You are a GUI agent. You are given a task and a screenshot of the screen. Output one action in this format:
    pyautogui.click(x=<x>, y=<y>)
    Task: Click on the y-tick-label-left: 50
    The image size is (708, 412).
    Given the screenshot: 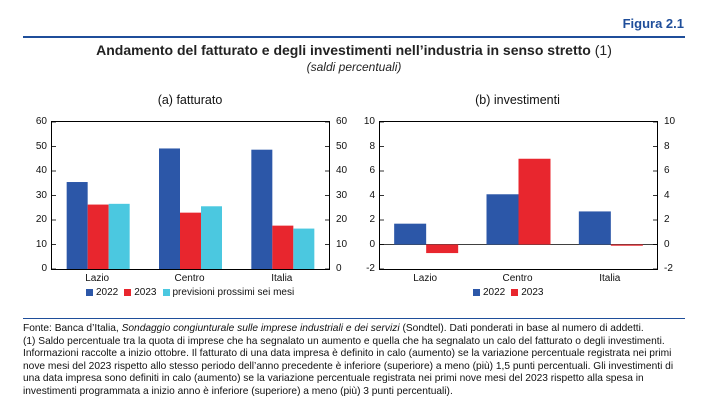 What is the action you would take?
    pyautogui.click(x=41, y=146)
    